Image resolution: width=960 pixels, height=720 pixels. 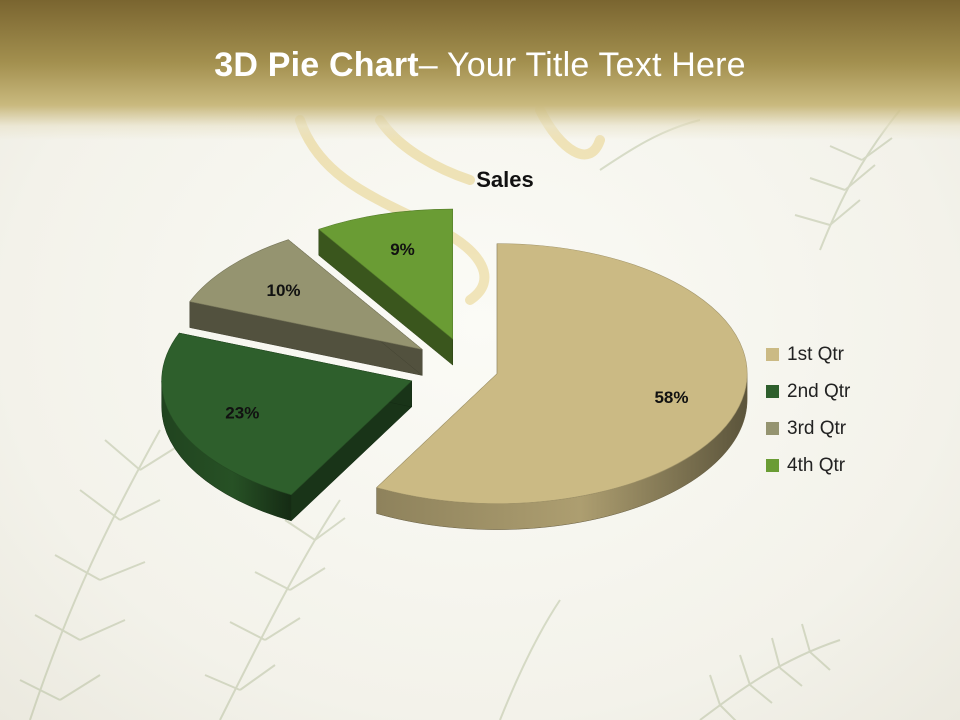 I want to click on legend-label: 2nd Qtr, so click(x=819, y=391).